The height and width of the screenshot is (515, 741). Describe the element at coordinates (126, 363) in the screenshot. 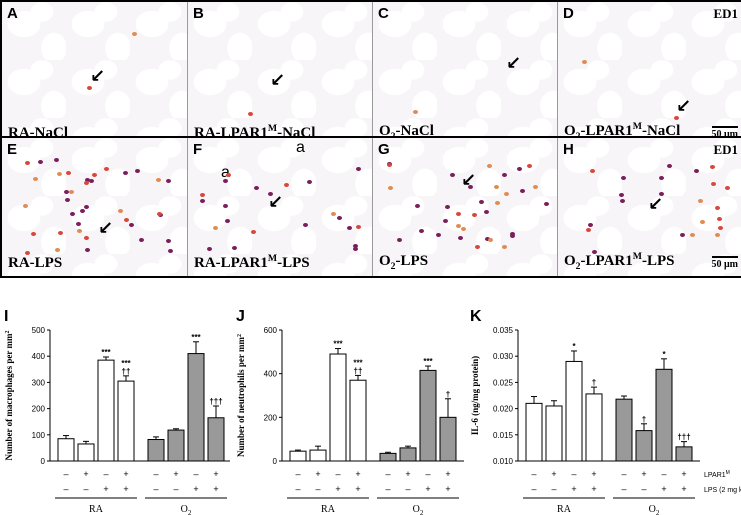

I see `significance-marker: ***` at that location.